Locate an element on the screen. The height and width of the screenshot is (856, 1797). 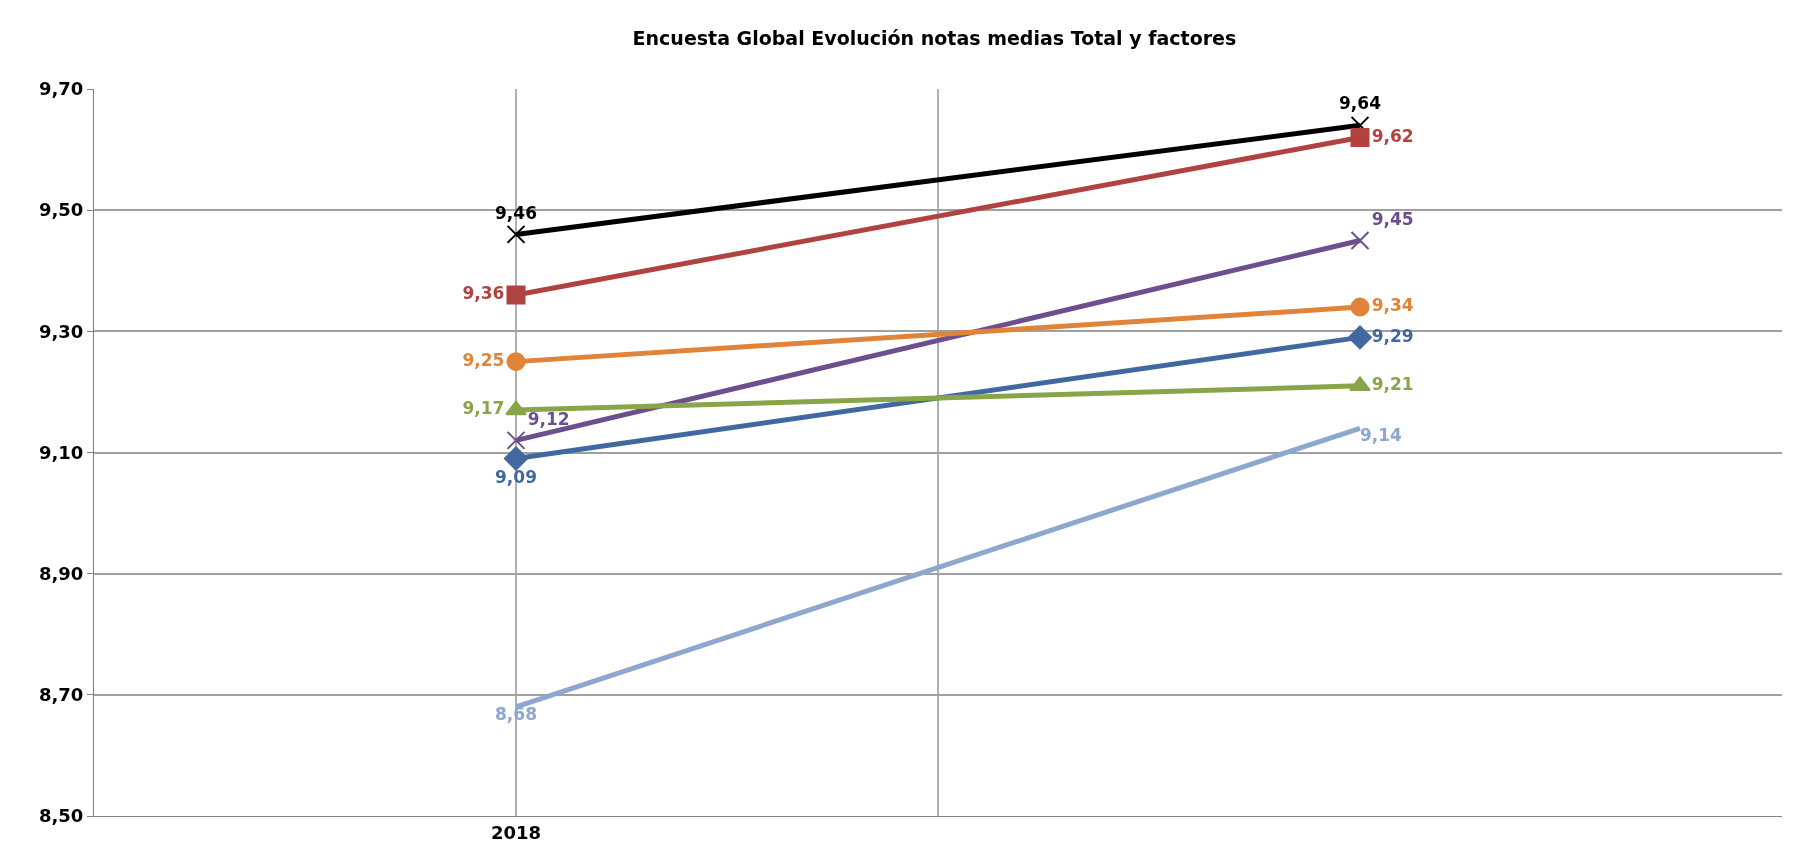
data-label: 9,09 is located at coordinates (516, 476).